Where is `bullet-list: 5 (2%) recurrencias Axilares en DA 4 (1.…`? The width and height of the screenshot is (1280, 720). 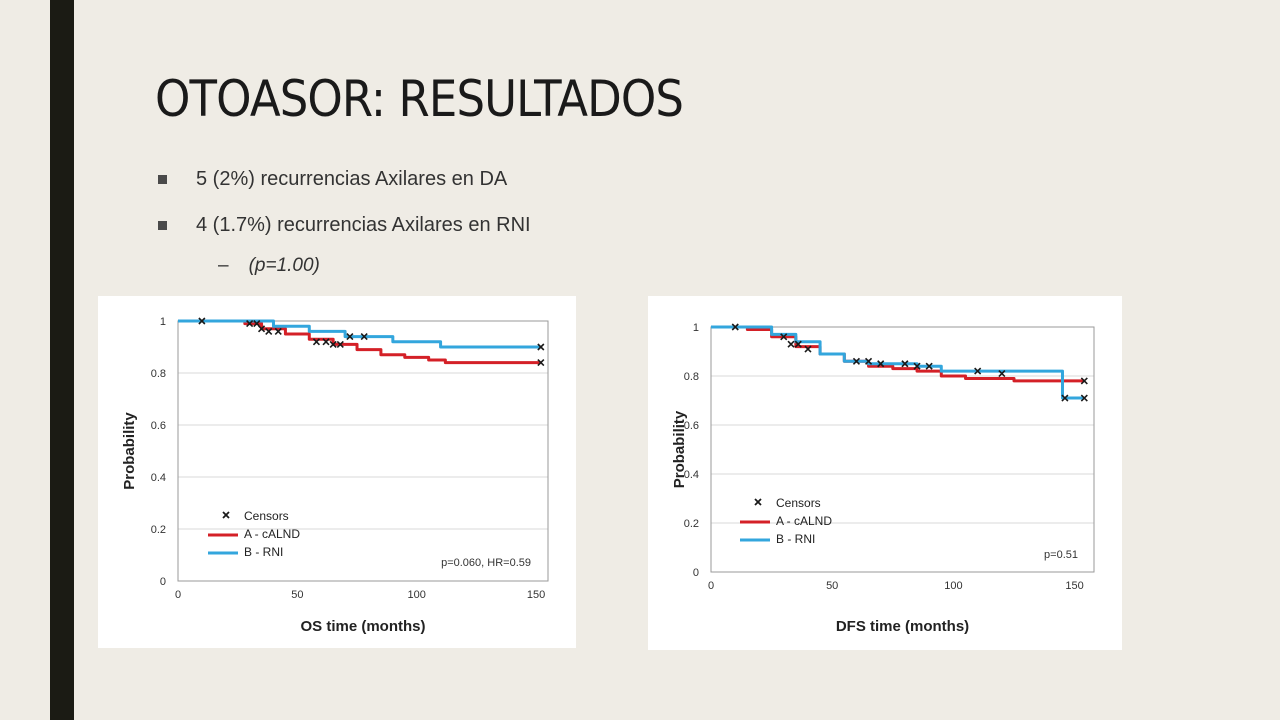
bullet-list: 5 (2%) recurrencias Axilares en DA 4 (1.… is located at coordinates (558, 214).